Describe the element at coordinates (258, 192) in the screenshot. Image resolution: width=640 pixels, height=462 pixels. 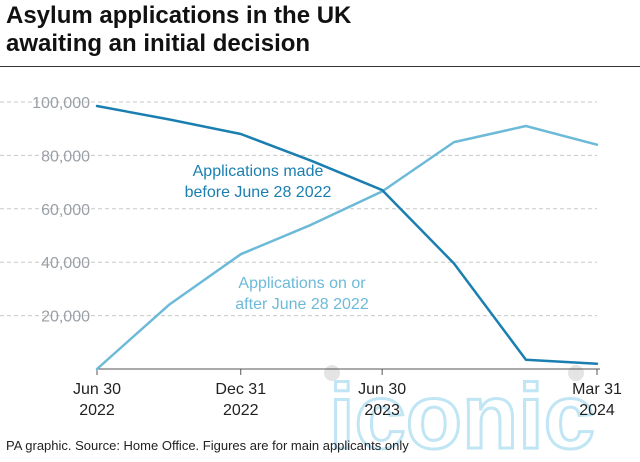
I see `series-1-label-line-1: before June 28 2022` at that location.